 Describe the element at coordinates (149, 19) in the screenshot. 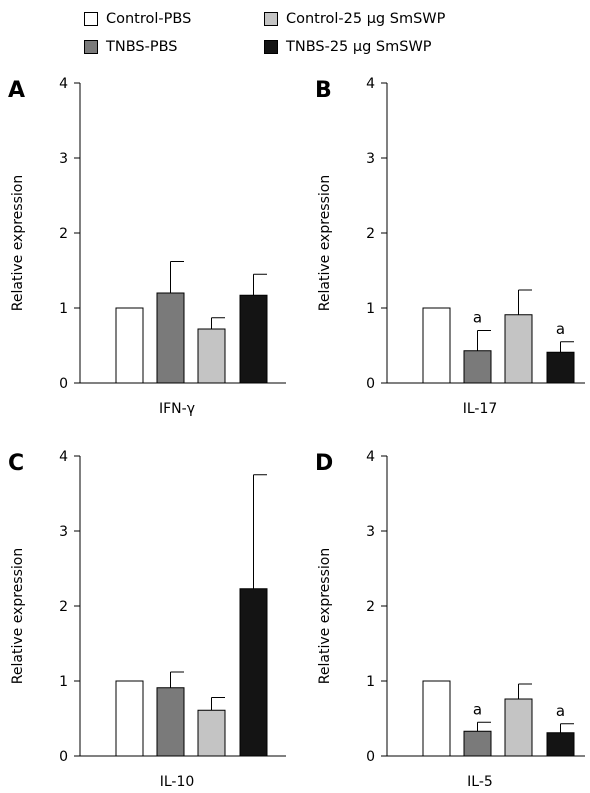

I see `legend-label: Control-PBS` at that location.